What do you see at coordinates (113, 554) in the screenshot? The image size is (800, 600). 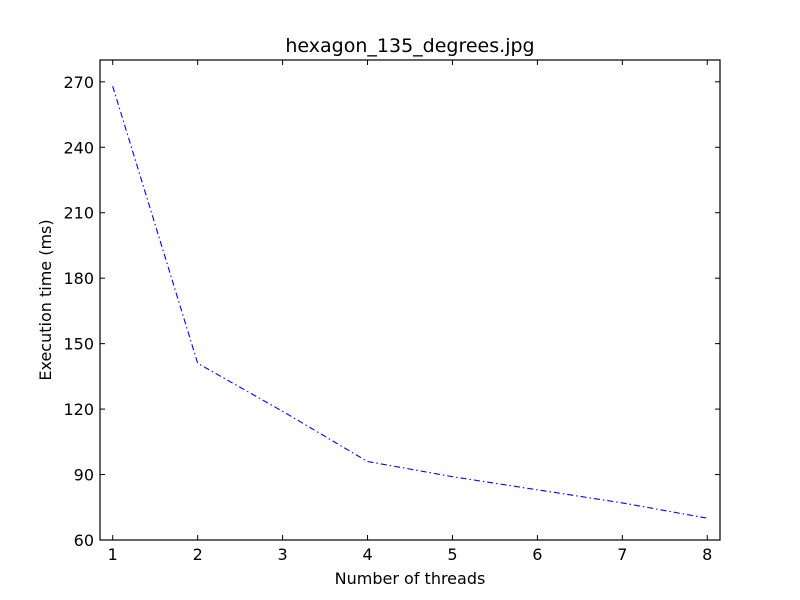 I see `x-tick-label: 1` at bounding box center [113, 554].